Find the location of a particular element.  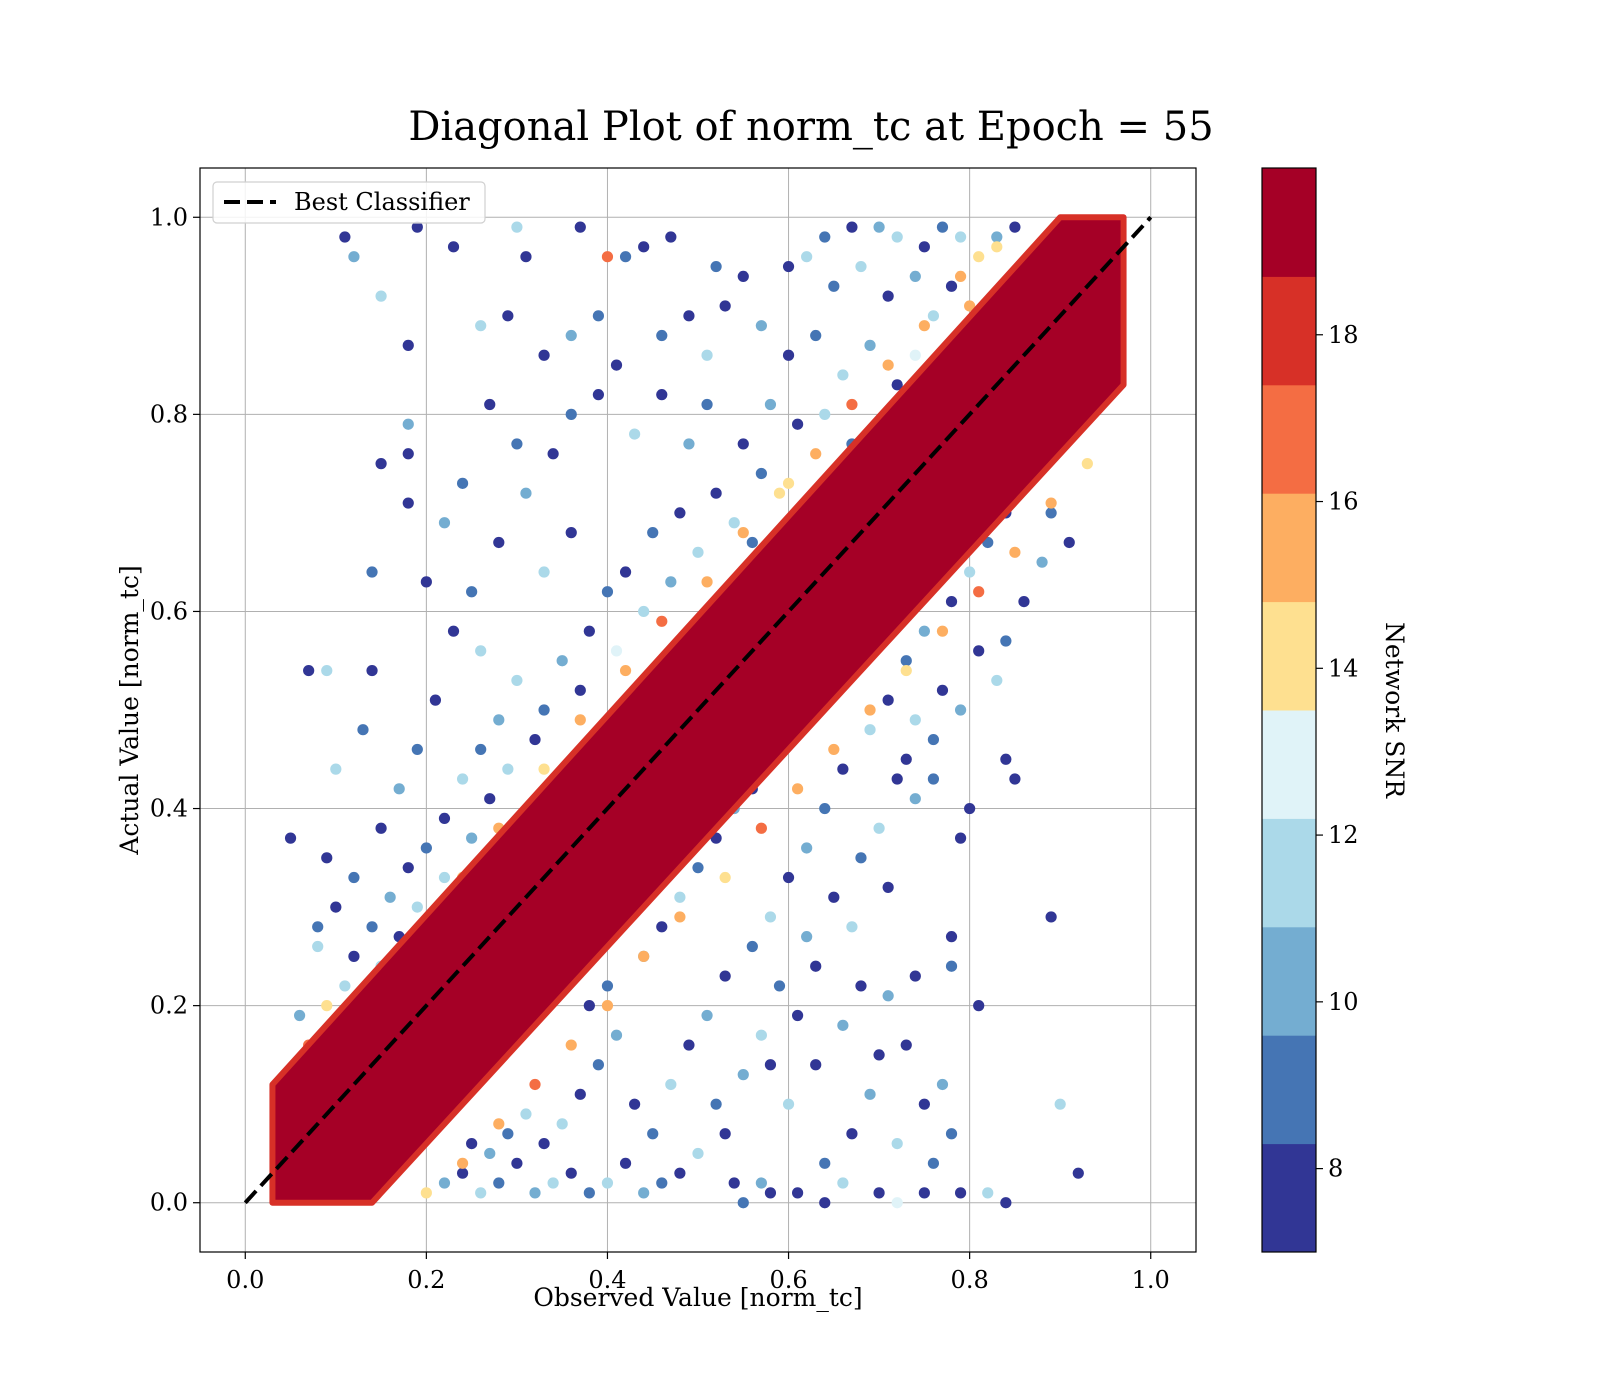

y-tick-label: 0.8 is located at coordinates (169, 414).